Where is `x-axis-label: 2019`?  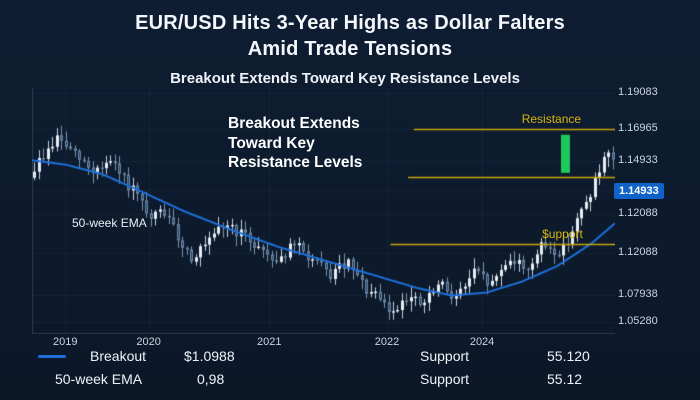 x-axis-label: 2019 is located at coordinates (65, 342).